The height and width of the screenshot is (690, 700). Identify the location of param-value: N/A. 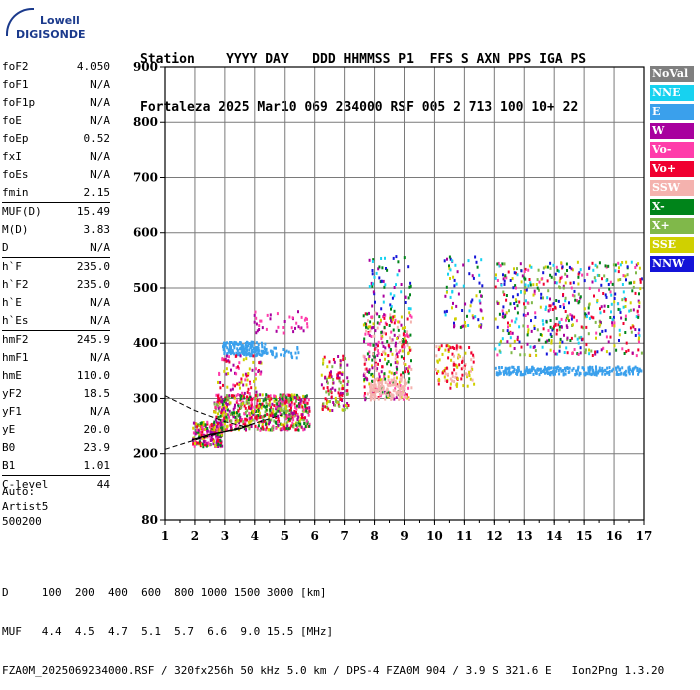
(100, 411).